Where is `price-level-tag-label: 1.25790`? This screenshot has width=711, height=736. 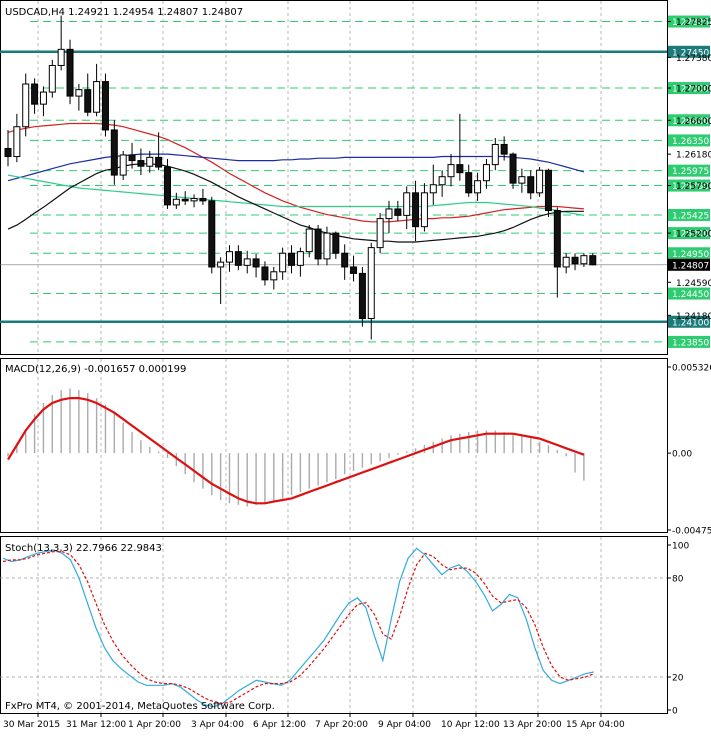
price-level-tag-label: 1.25790 is located at coordinates (690, 187).